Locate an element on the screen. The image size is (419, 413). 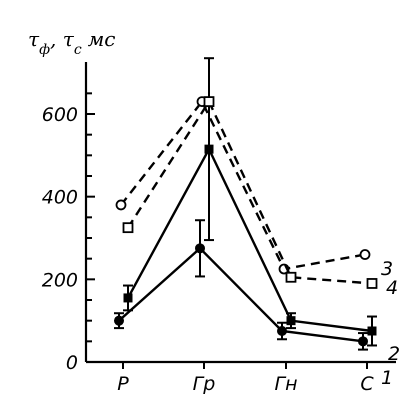
series-label: 3 is located at coordinates (387, 269).